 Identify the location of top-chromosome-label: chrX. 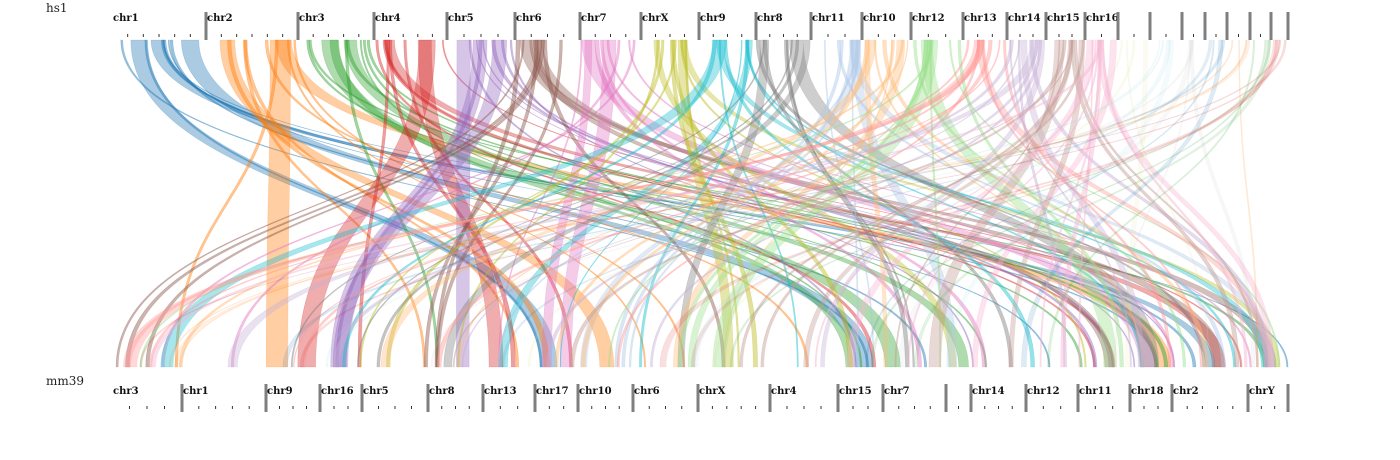
(655, 18).